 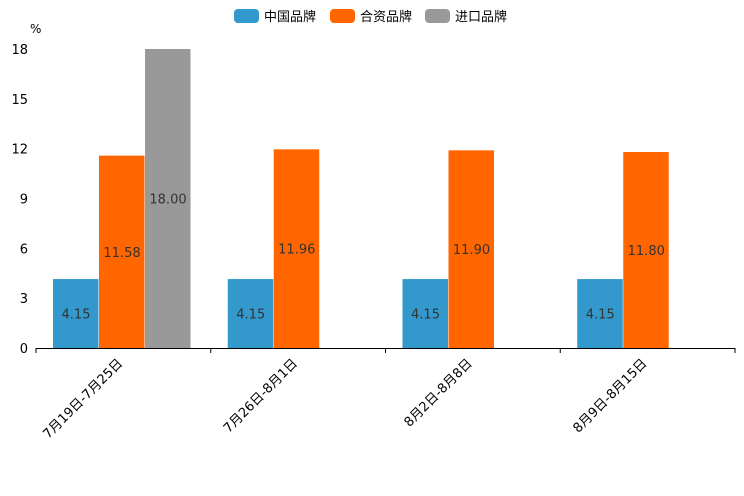 What do you see at coordinates (439, 393) in the screenshot?
I see `x-tick-label-3: 8月2日-8月8日` at bounding box center [439, 393].